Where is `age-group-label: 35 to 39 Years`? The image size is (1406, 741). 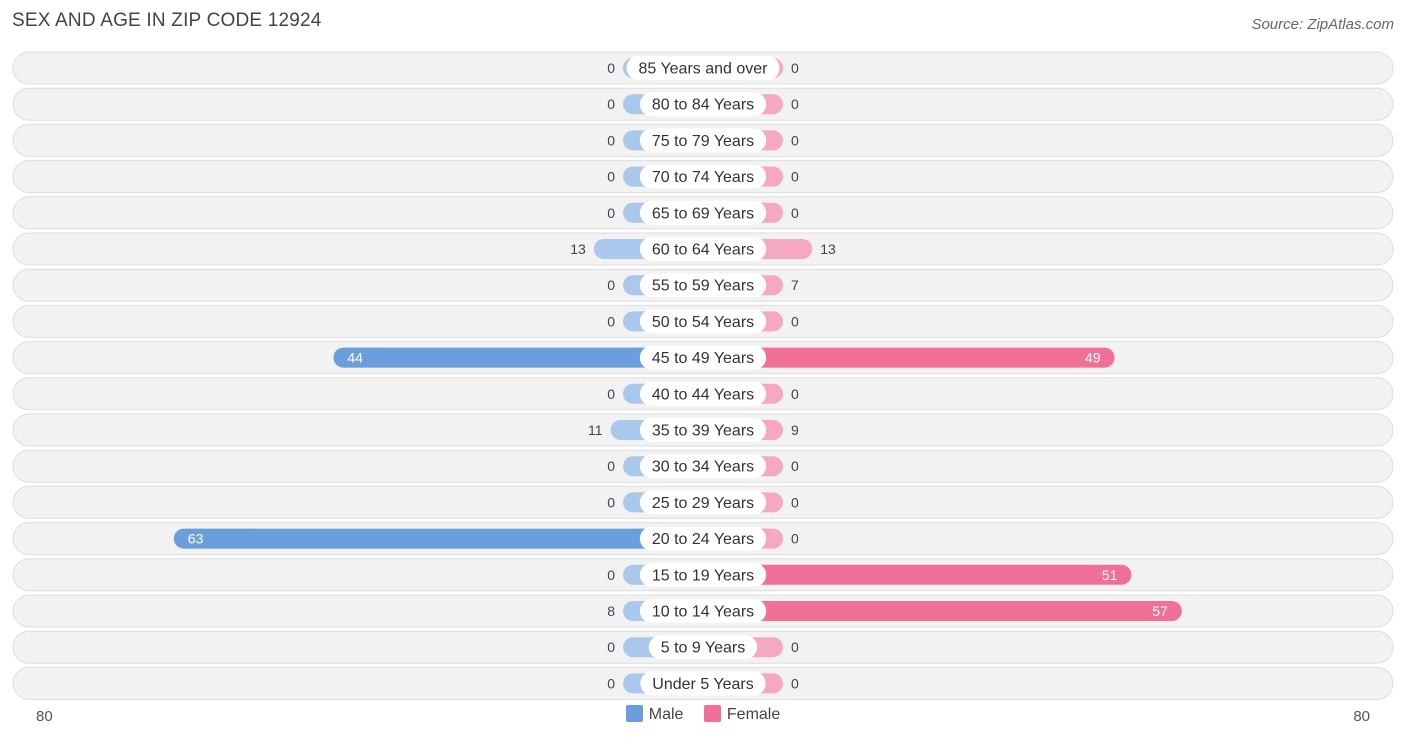 age-group-label: 35 to 39 Years is located at coordinates (703, 431).